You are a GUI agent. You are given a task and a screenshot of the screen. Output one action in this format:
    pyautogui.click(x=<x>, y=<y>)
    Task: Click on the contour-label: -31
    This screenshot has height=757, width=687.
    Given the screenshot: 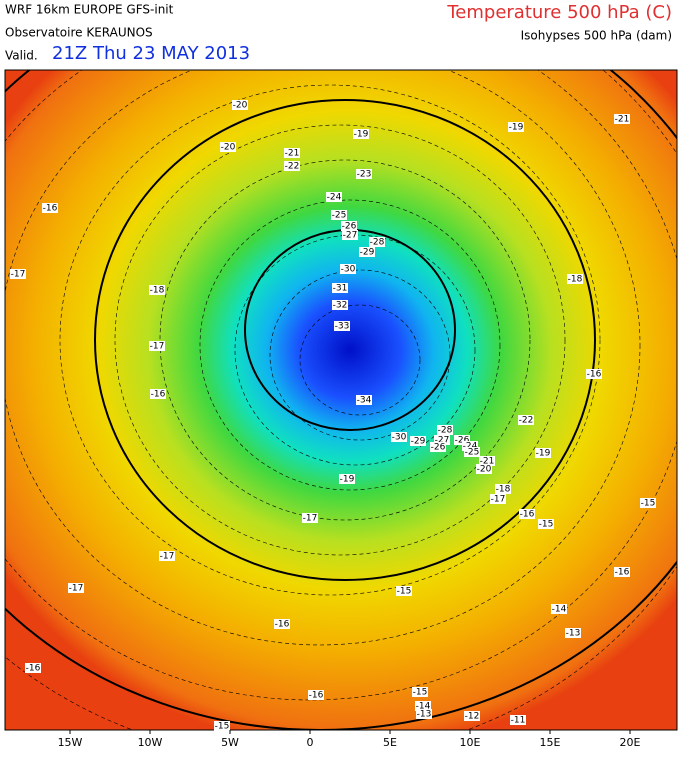 What is the action you would take?
    pyautogui.click(x=340, y=289)
    